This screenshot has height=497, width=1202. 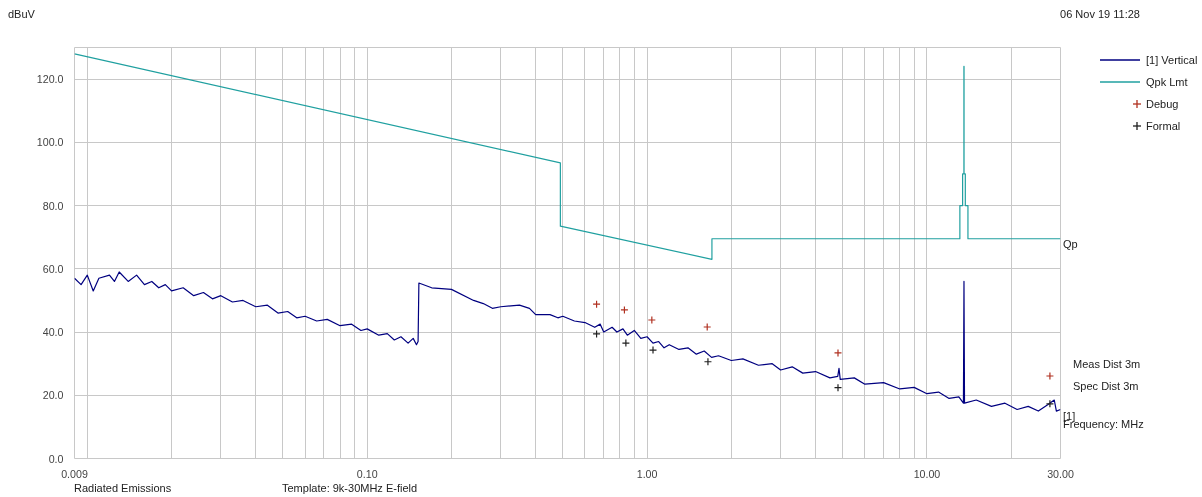 I want to click on legend-label: Debug, so click(x=1162, y=104).